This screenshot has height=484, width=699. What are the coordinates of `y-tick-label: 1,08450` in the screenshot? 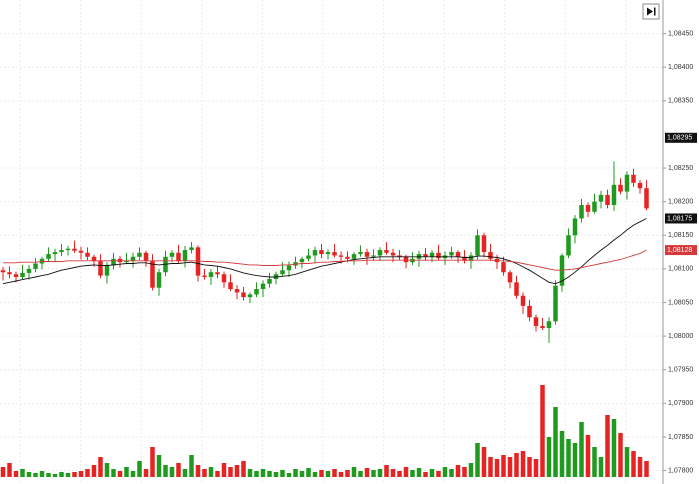 It's located at (680, 33).